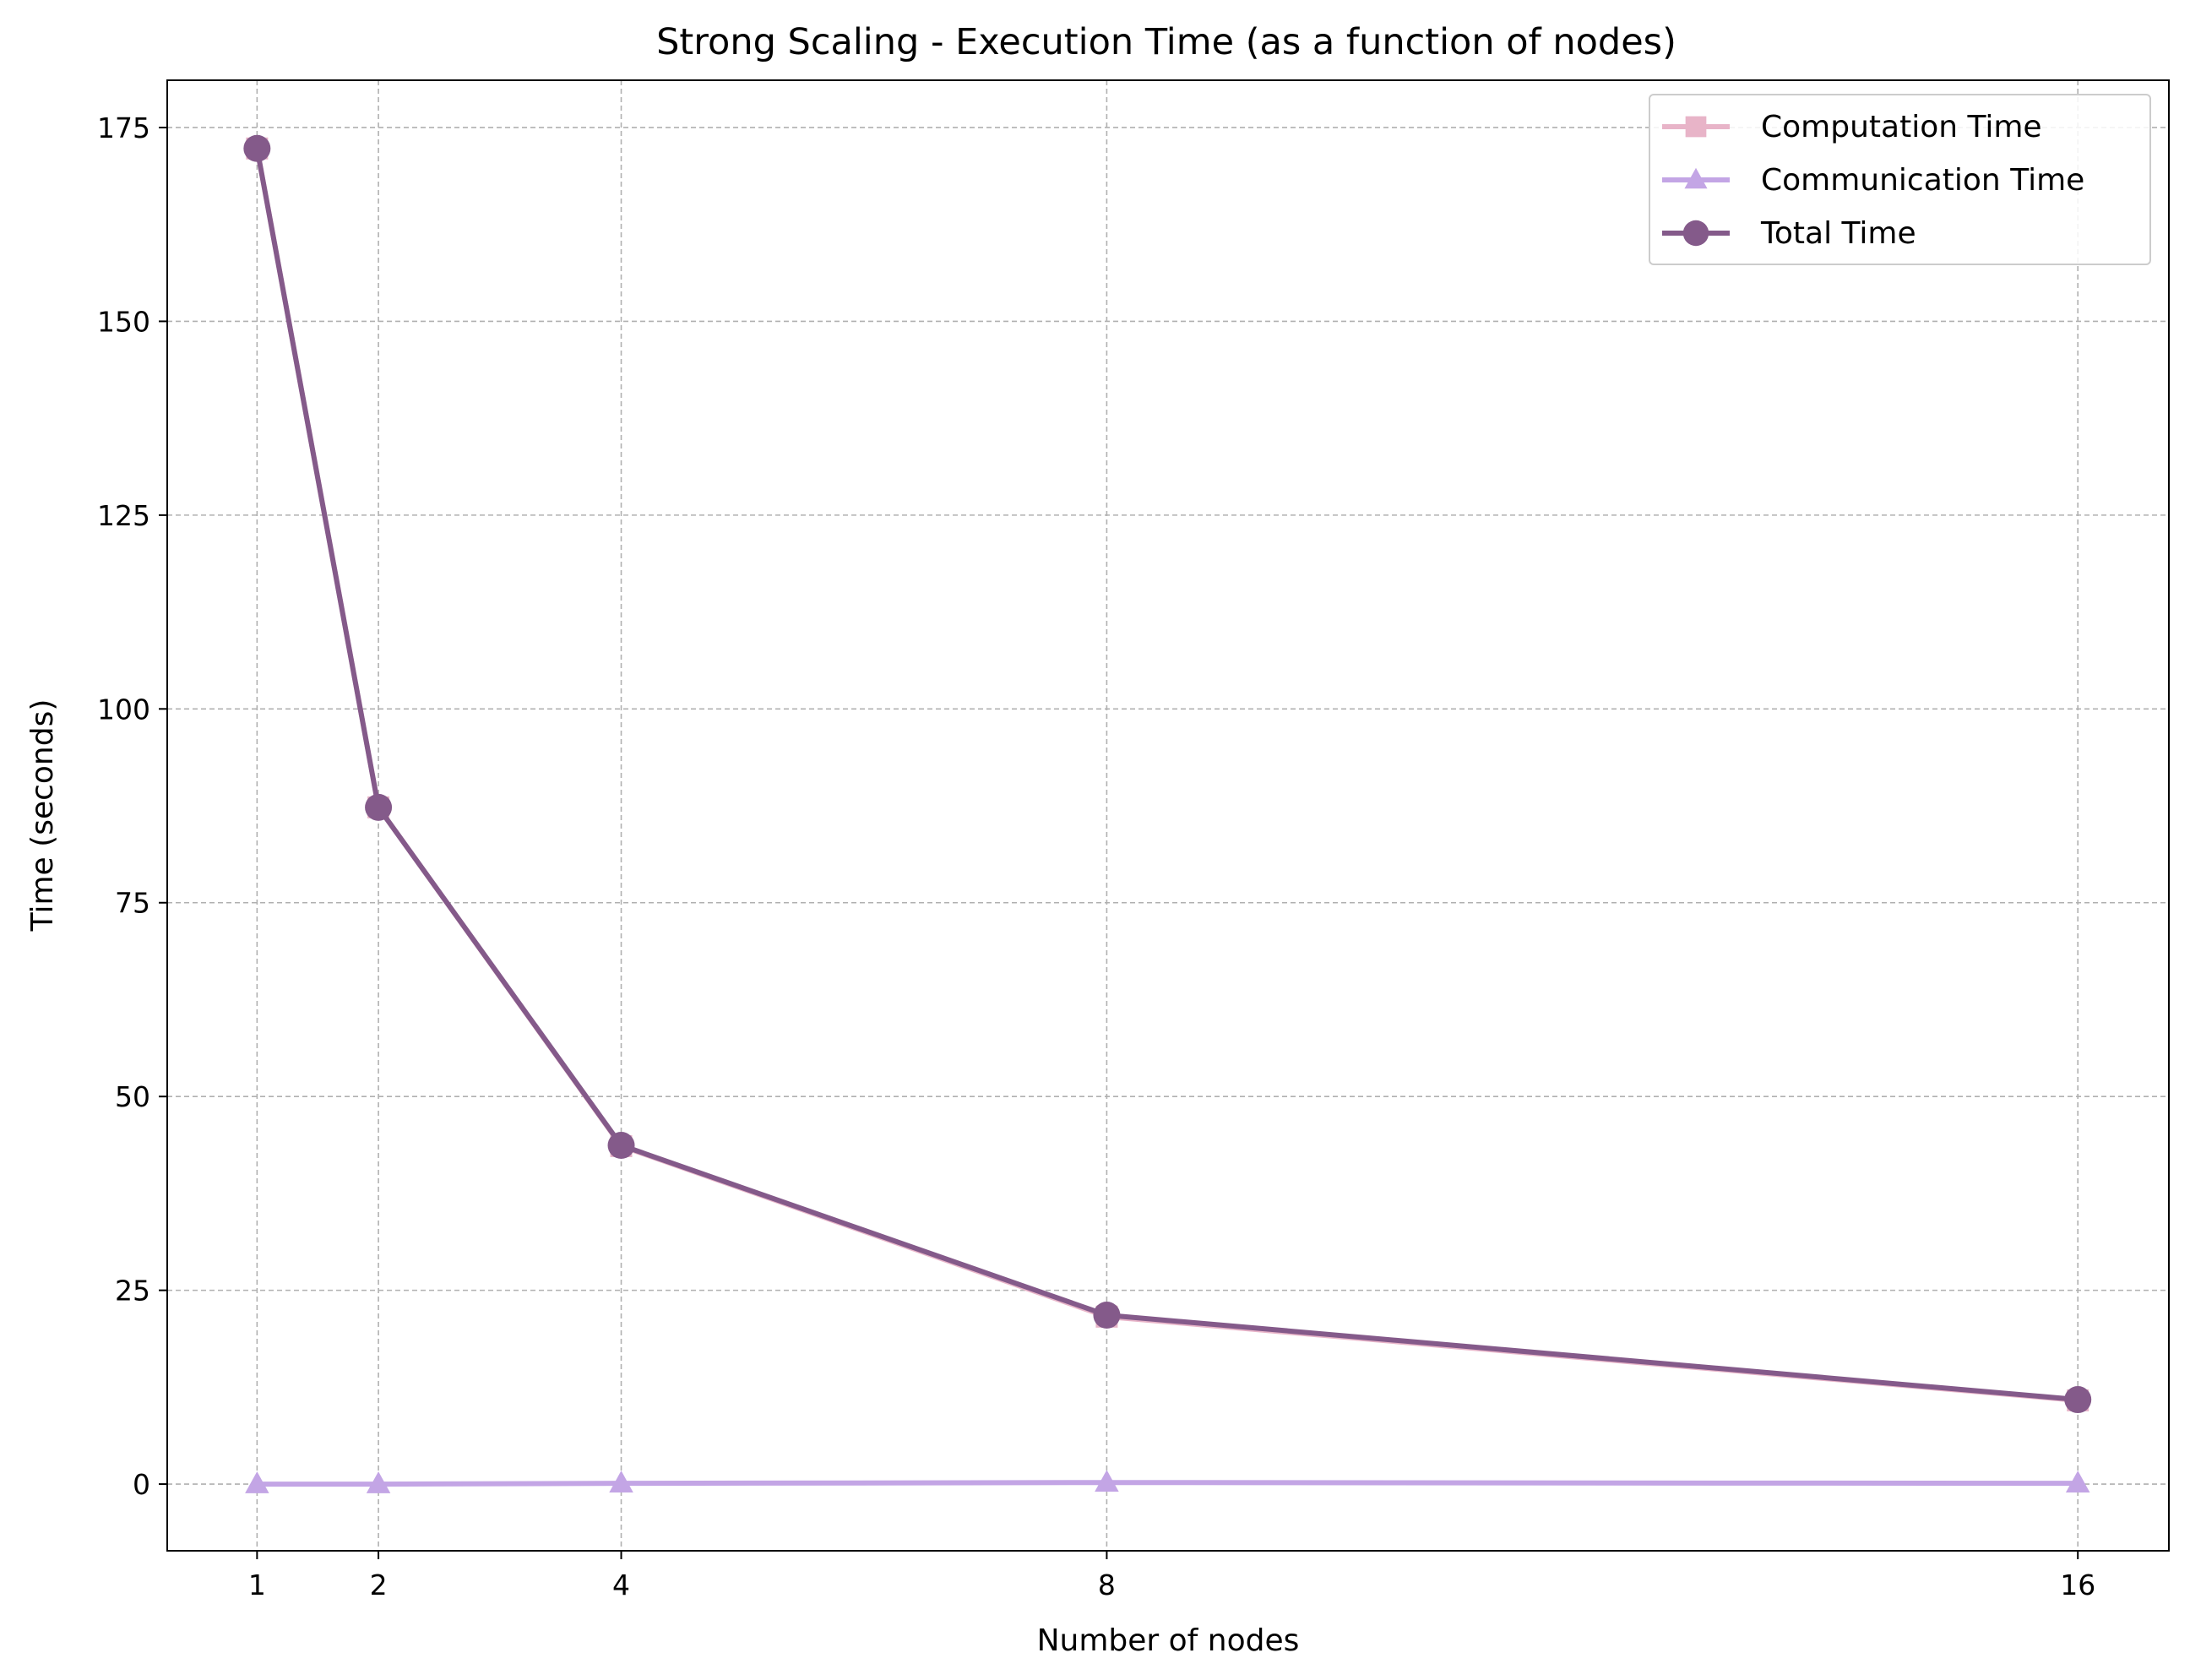  Describe the element at coordinates (1107, 1585) in the screenshot. I see `x-tick-label: 8` at that location.